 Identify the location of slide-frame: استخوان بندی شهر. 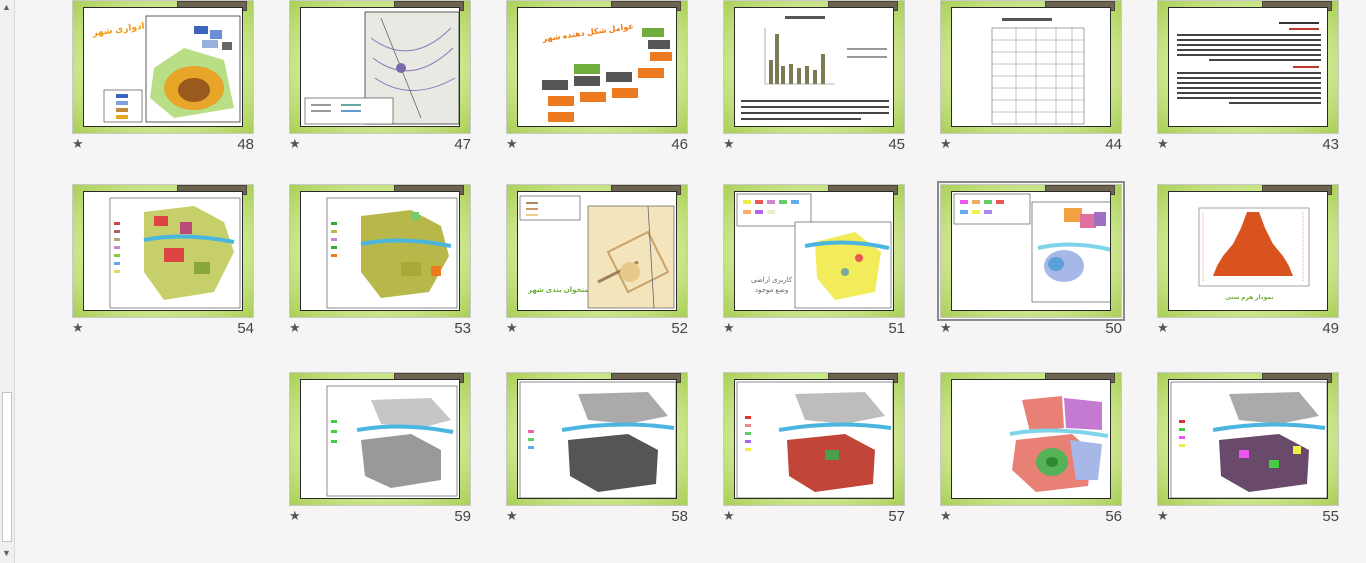
(597, 251).